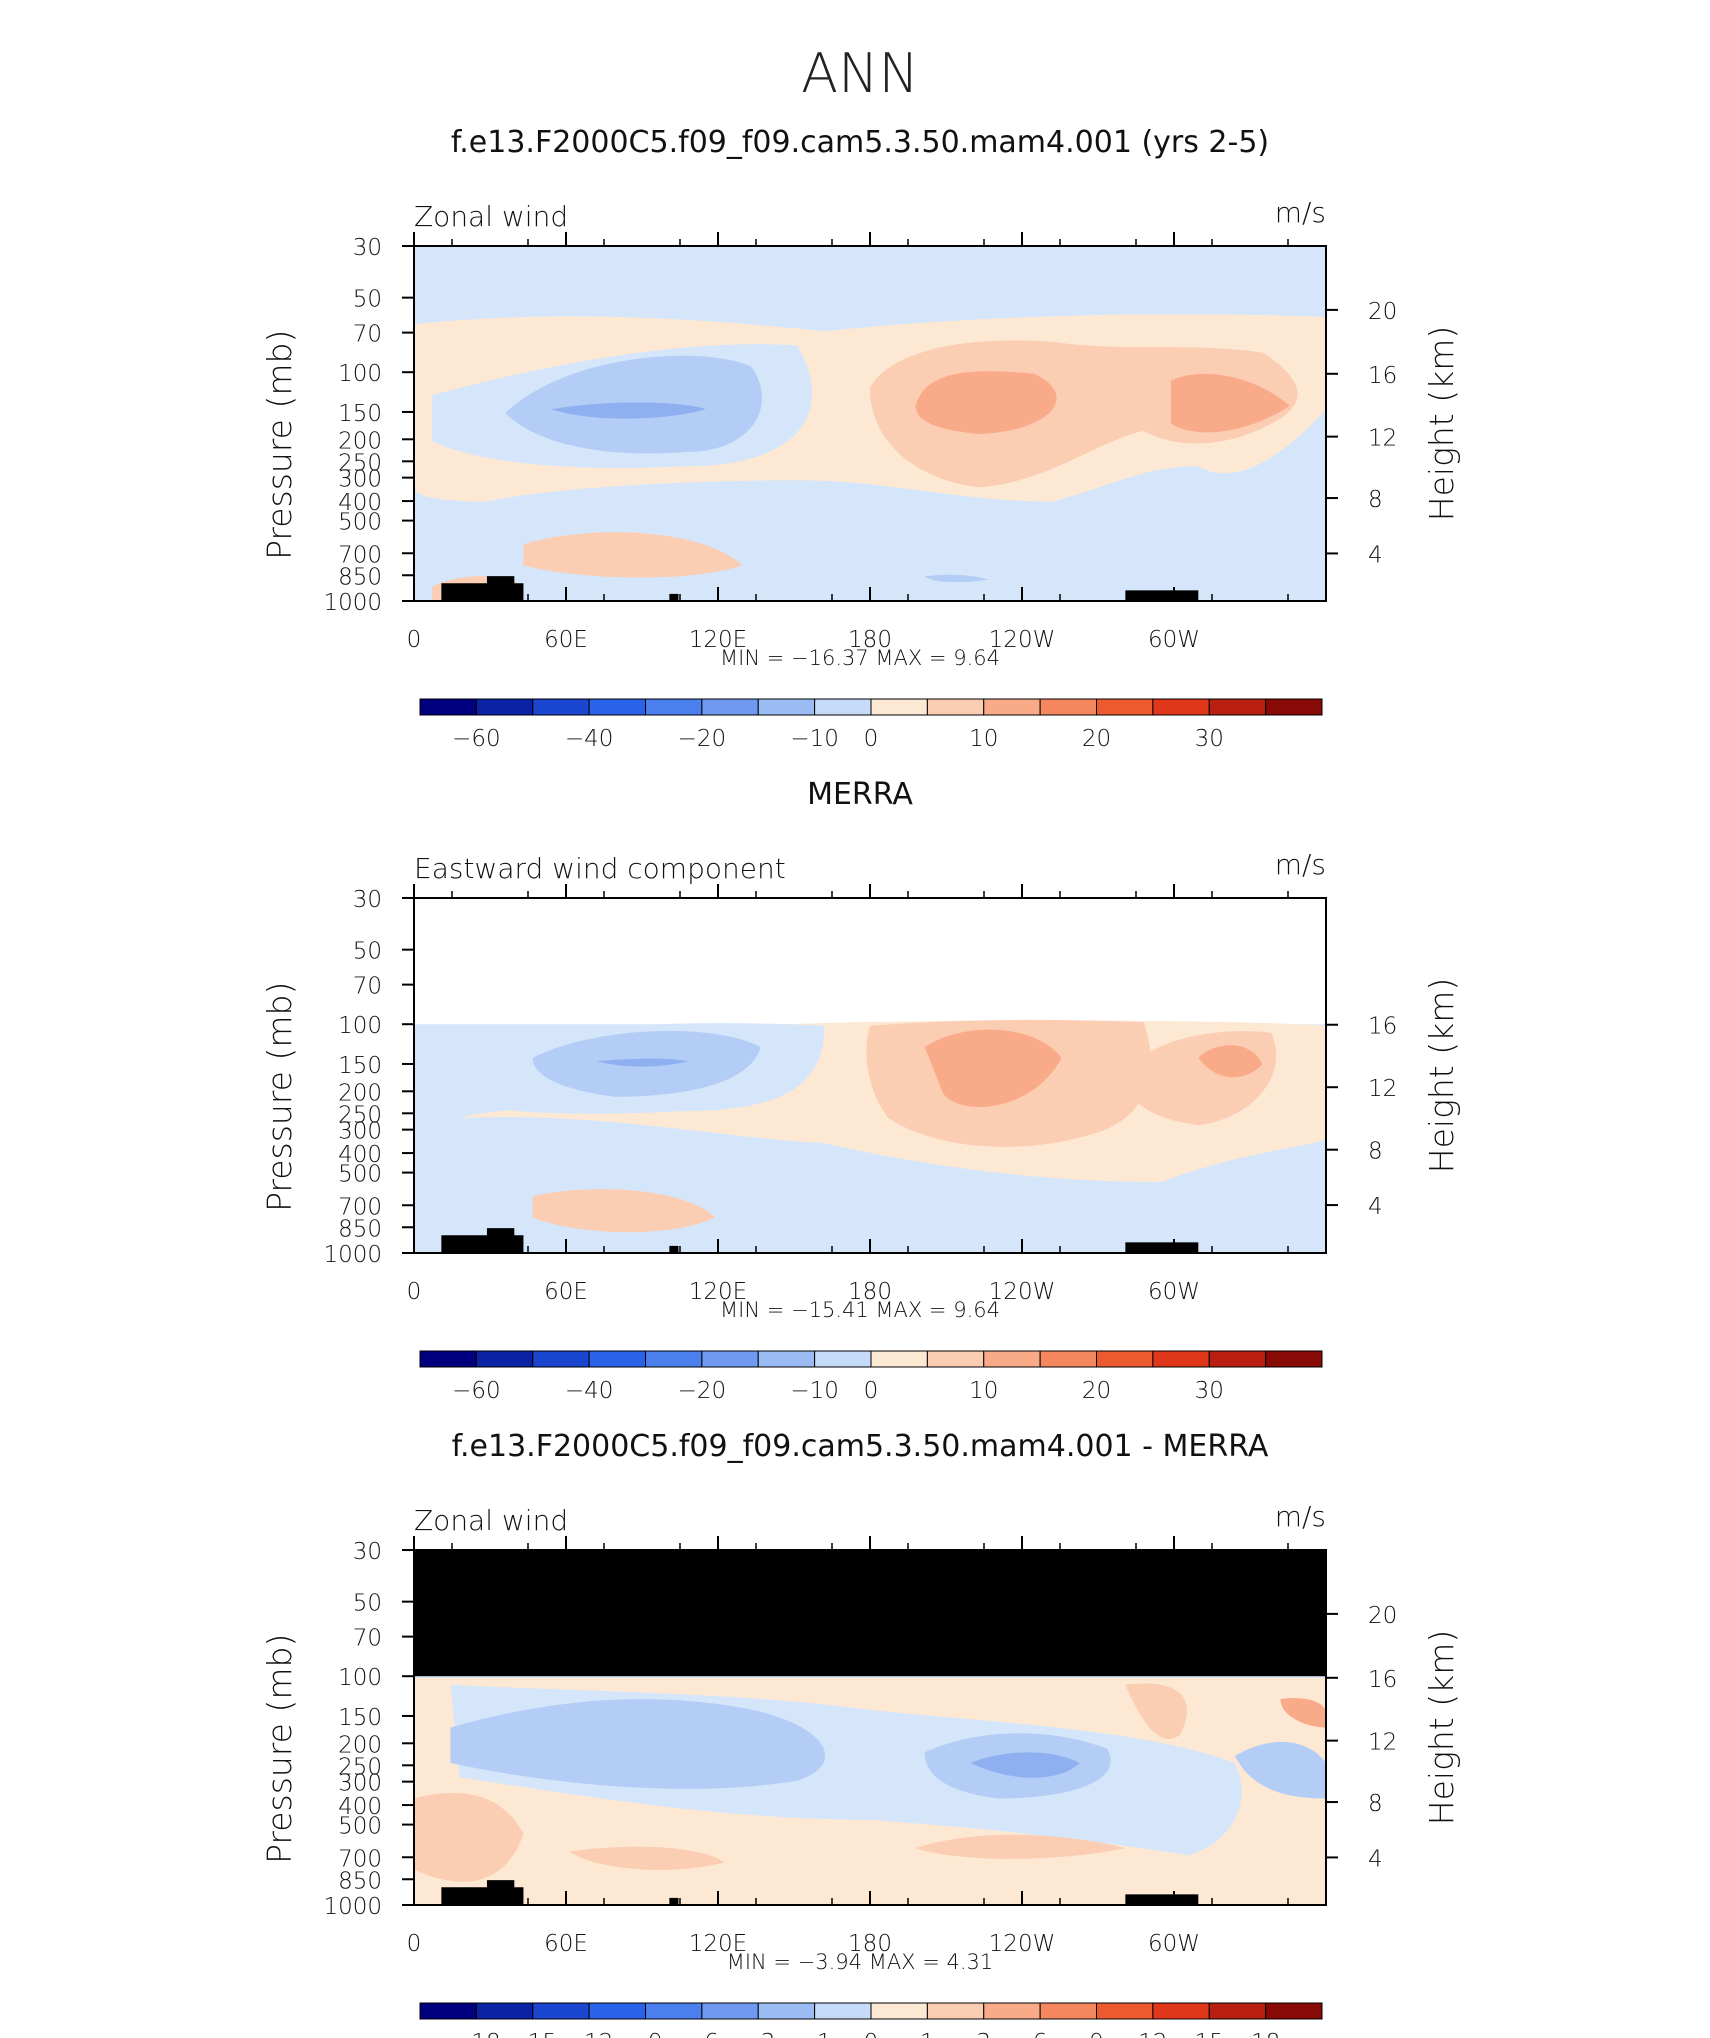 The image size is (1710, 2038). Describe the element at coordinates (367, 335) in the screenshot. I see `y-tick-label: 70` at that location.